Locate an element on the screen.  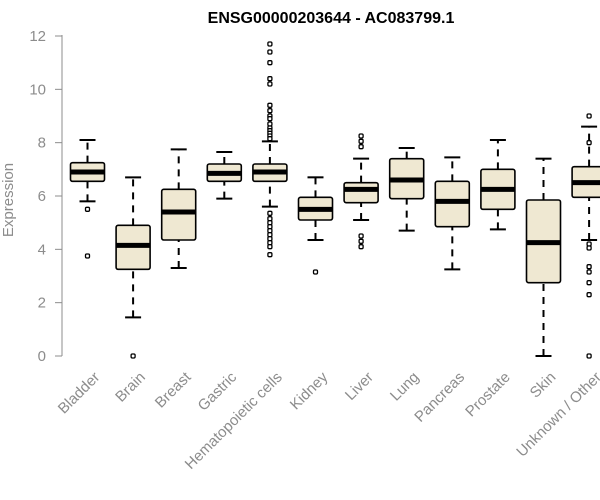
x-tick-label: Breast is located at coordinates (173, 389).